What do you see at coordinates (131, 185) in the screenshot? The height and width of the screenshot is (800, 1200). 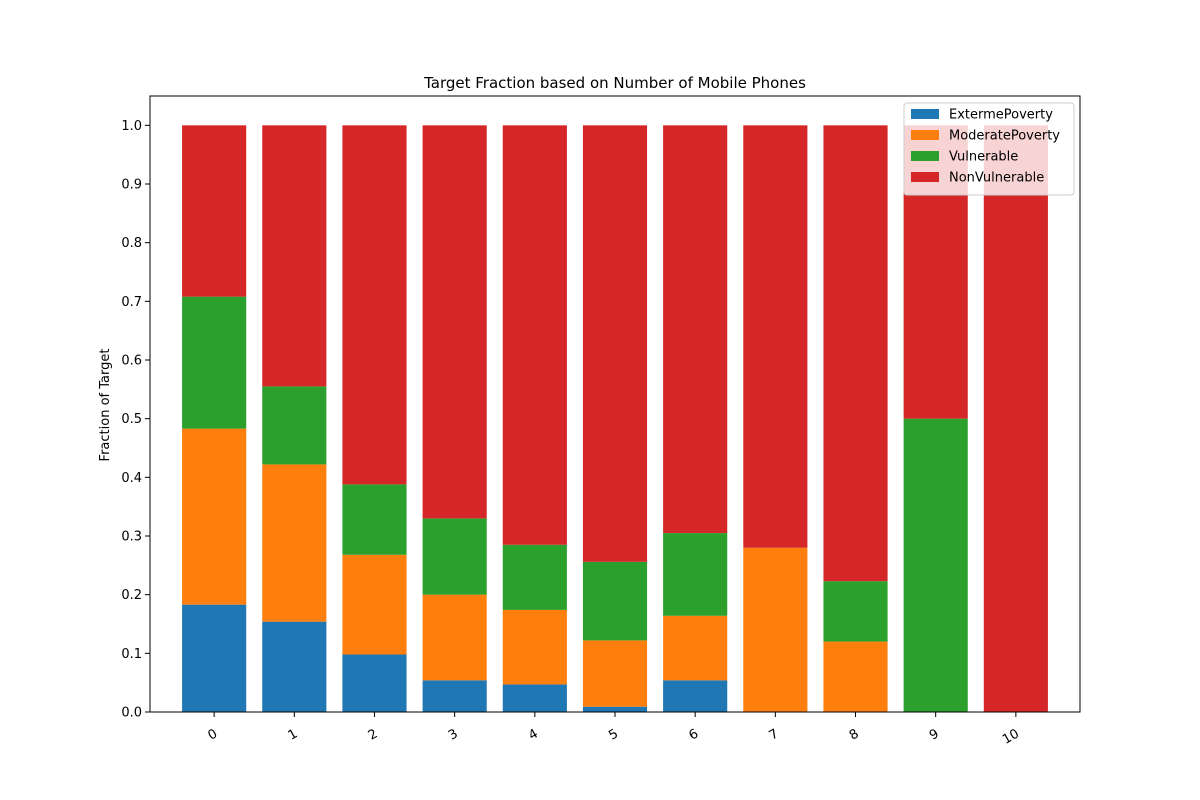 I see `y-tick-label: 0.9` at bounding box center [131, 185].